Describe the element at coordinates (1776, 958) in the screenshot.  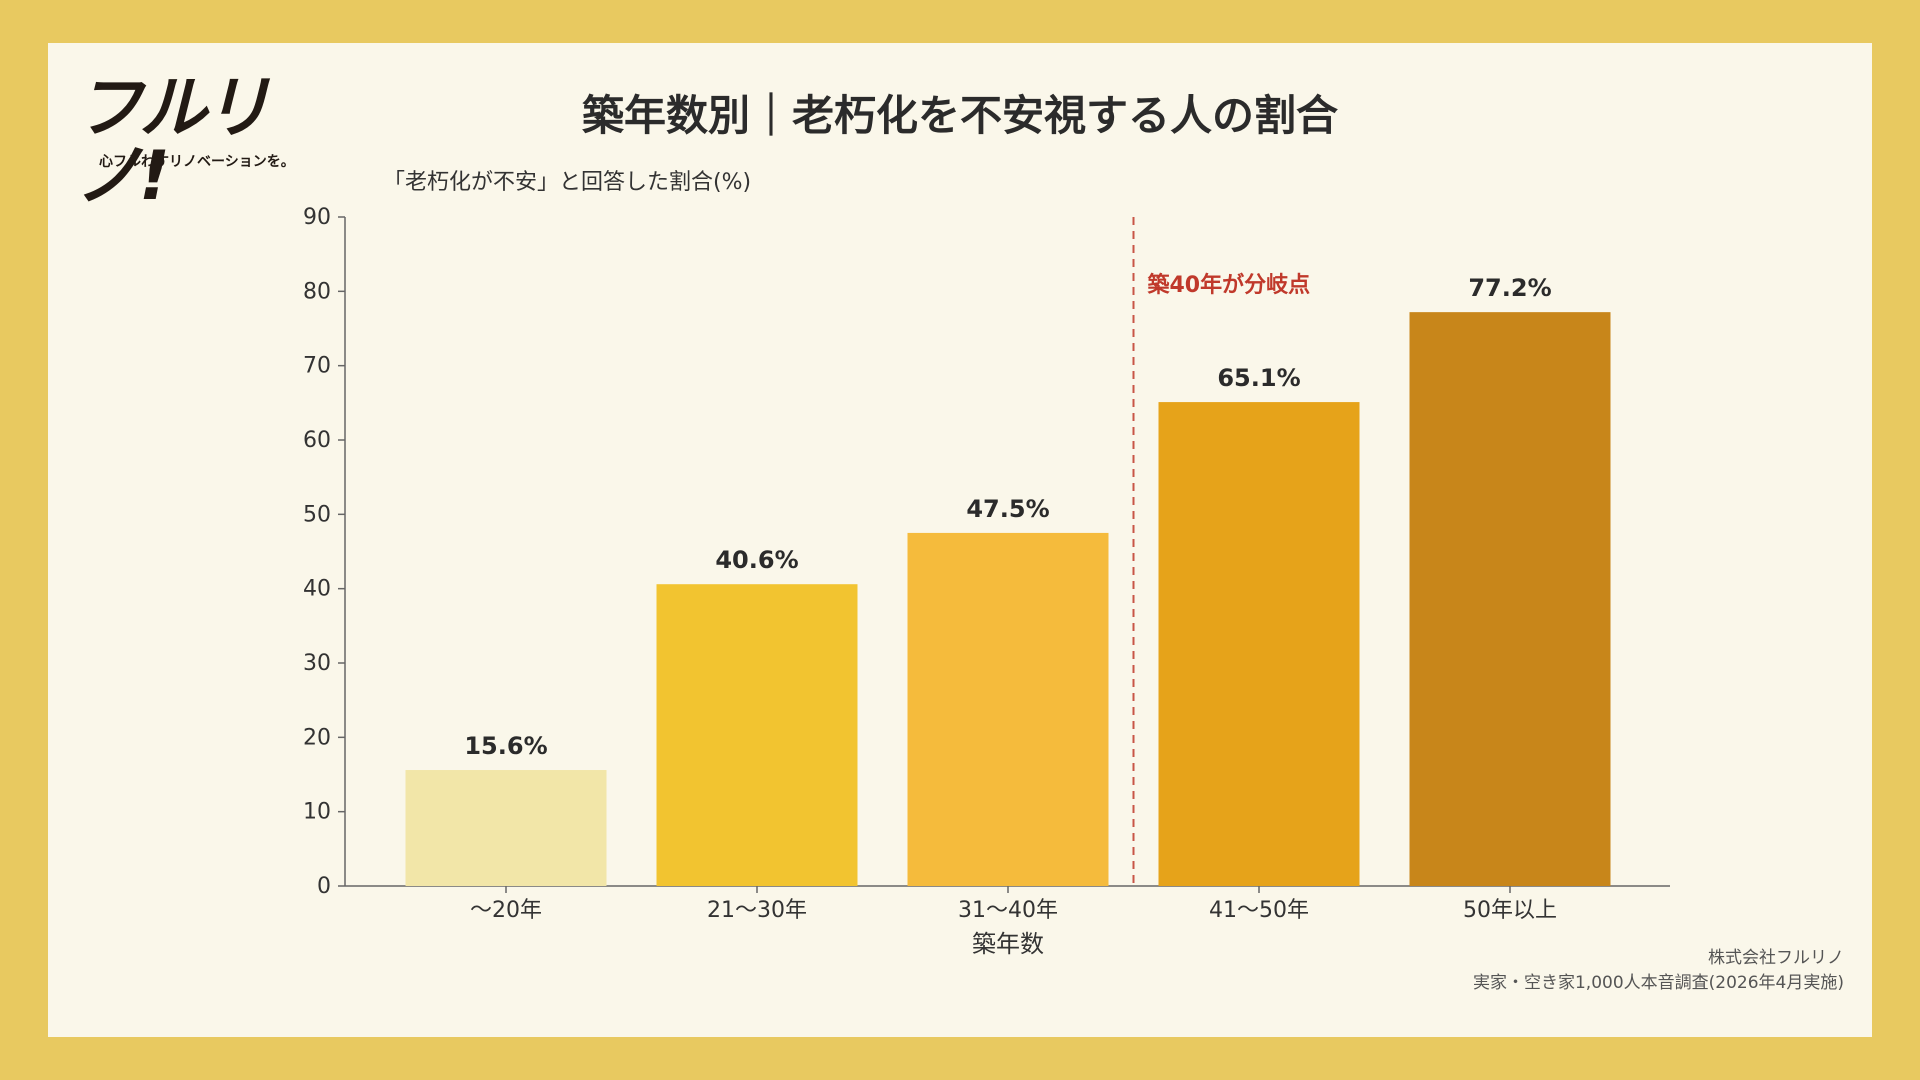
I see `credit-company: 株式会社フルリノ` at that location.